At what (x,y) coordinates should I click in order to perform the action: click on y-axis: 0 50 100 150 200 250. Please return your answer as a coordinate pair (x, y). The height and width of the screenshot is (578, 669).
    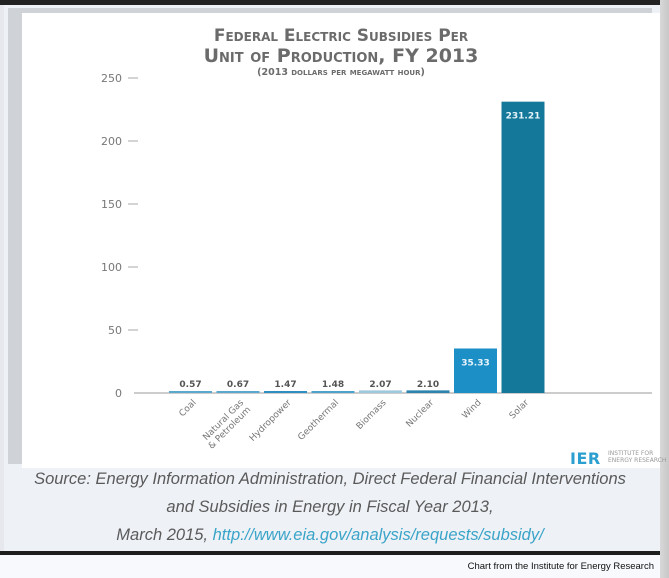
    Looking at the image, I should click on (119, 236).